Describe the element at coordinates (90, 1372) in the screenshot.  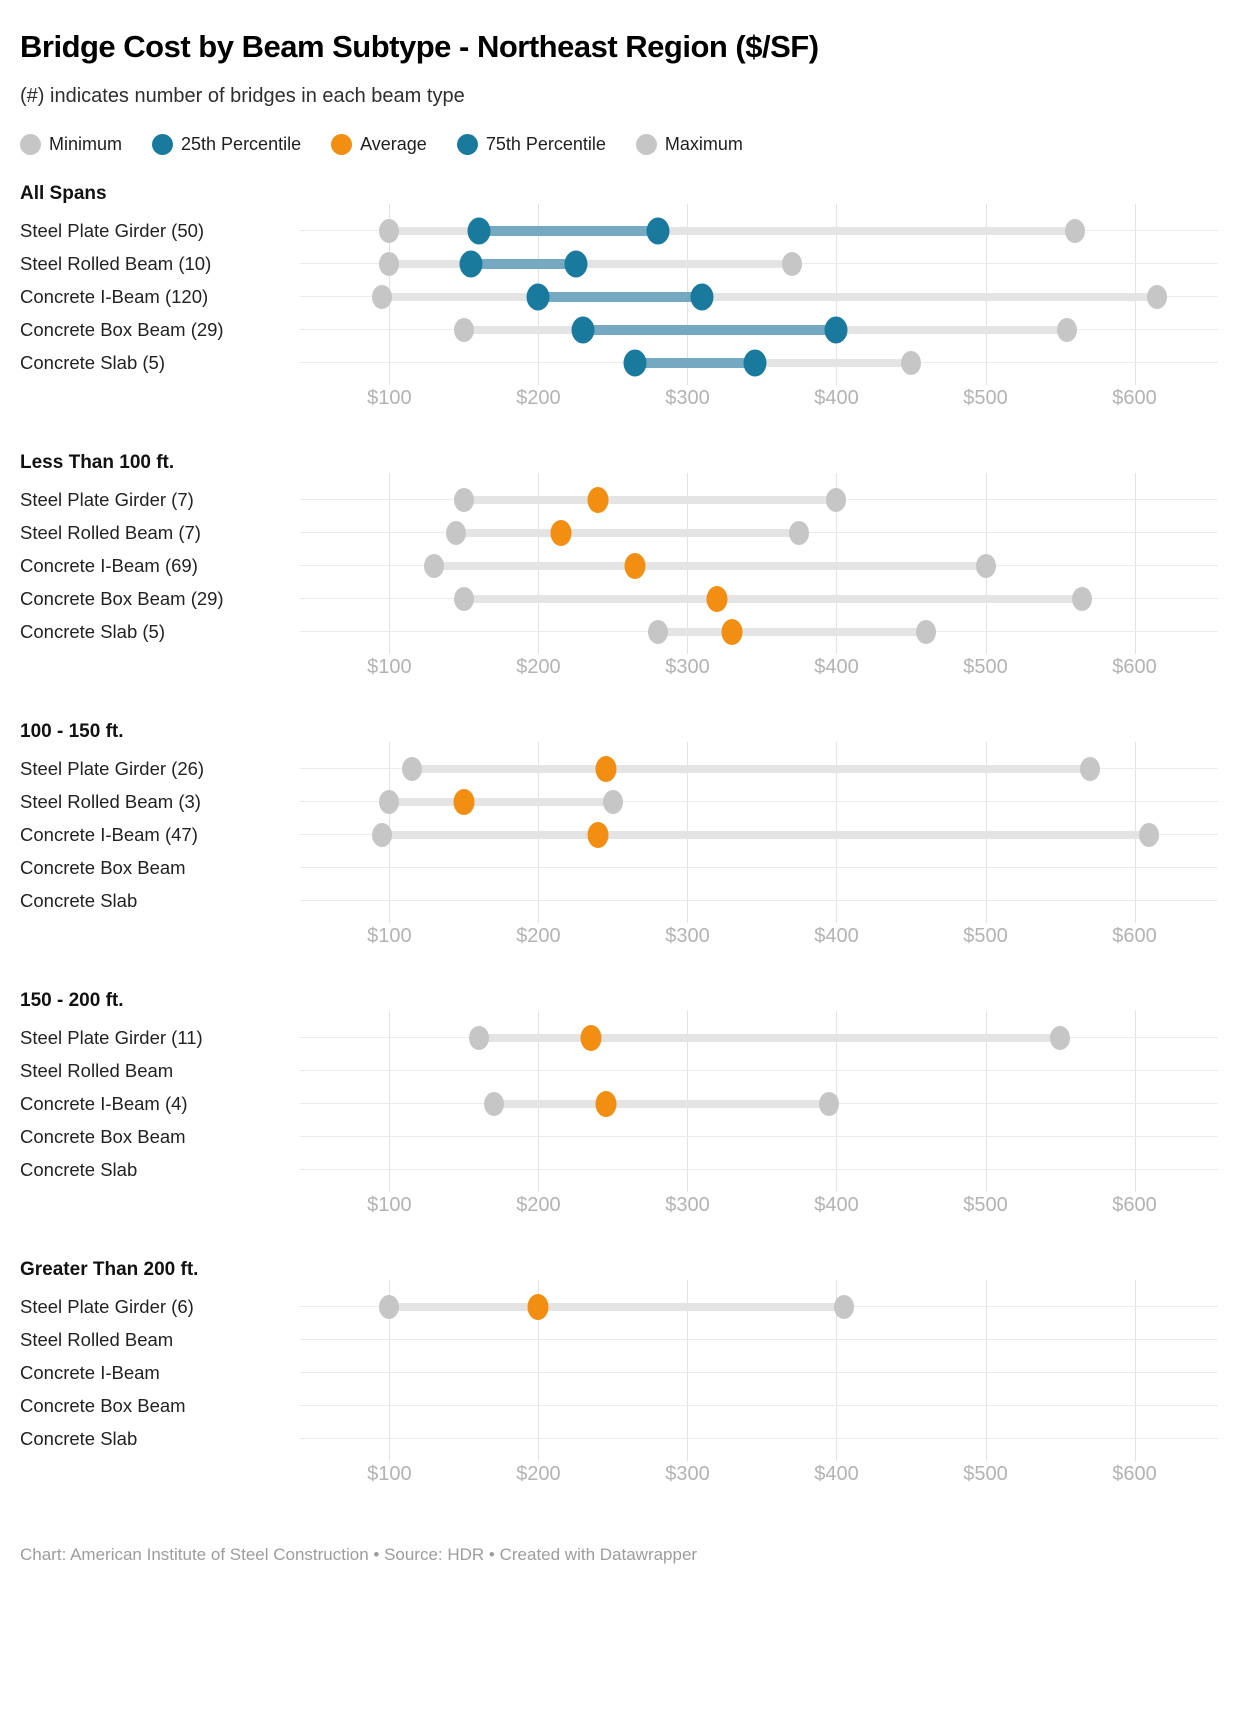
I see `row-label: Concrete I-Beam` at that location.